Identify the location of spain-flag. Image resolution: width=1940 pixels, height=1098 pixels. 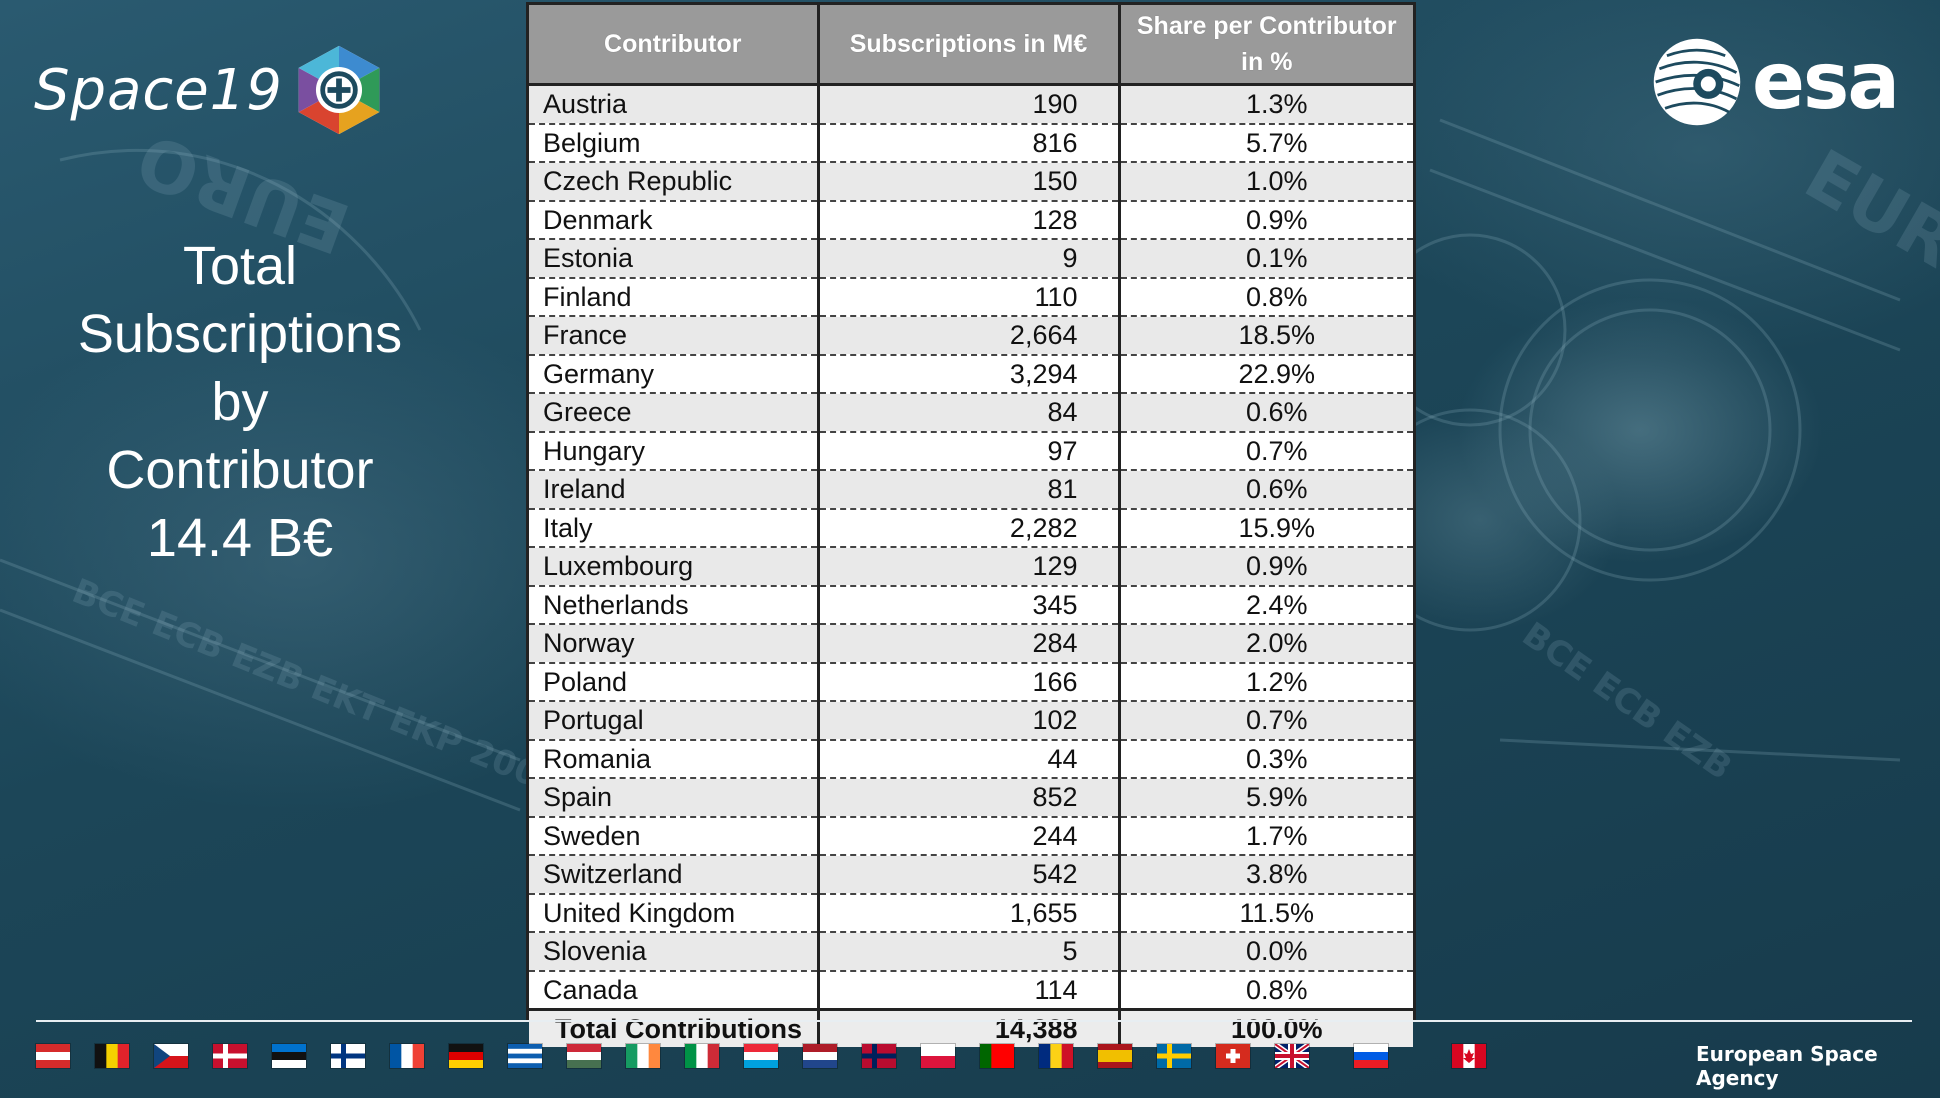
(1115, 1056).